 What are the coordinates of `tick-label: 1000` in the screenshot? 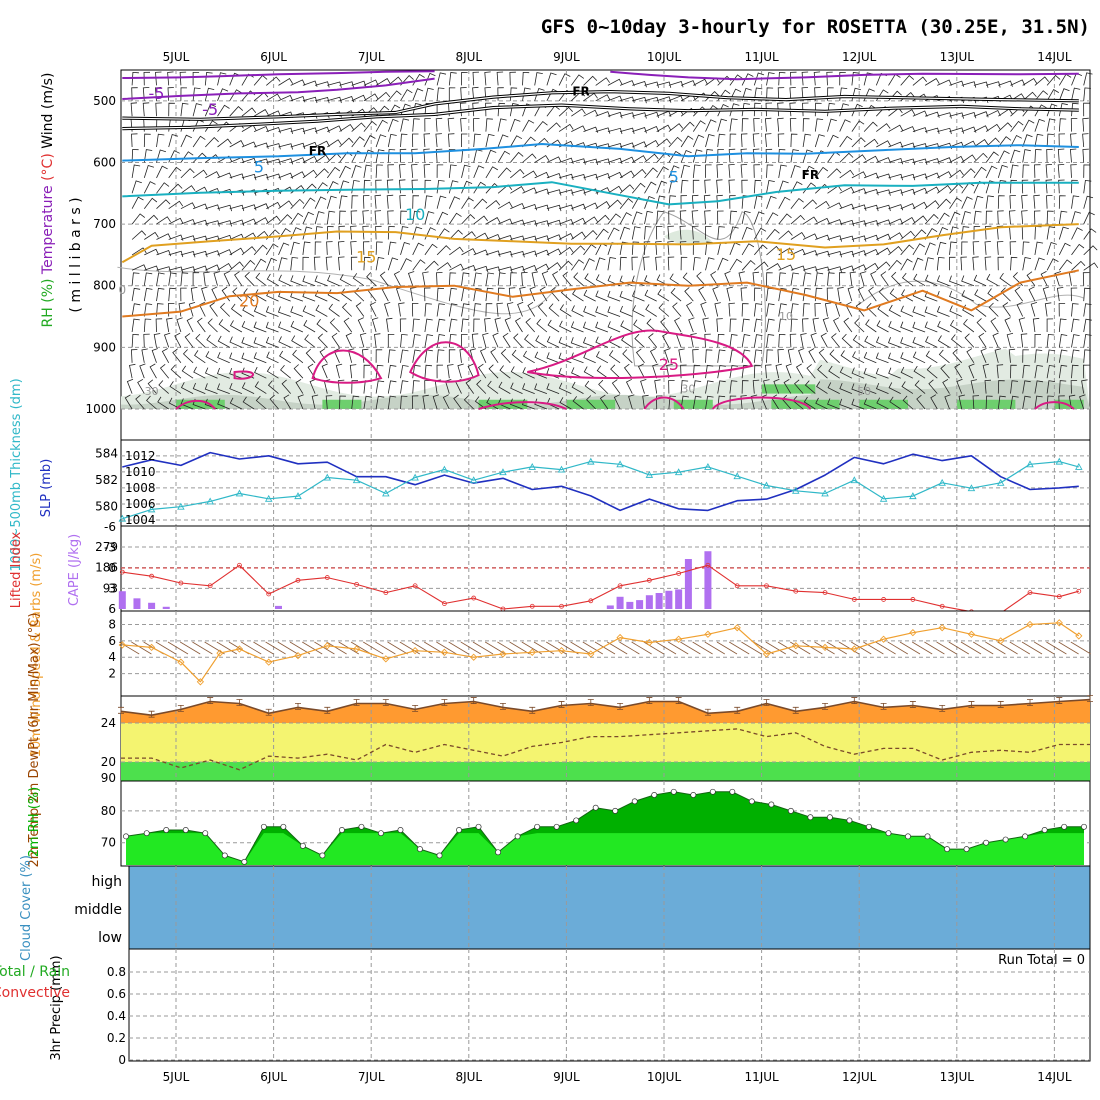 It's located at (100, 409).